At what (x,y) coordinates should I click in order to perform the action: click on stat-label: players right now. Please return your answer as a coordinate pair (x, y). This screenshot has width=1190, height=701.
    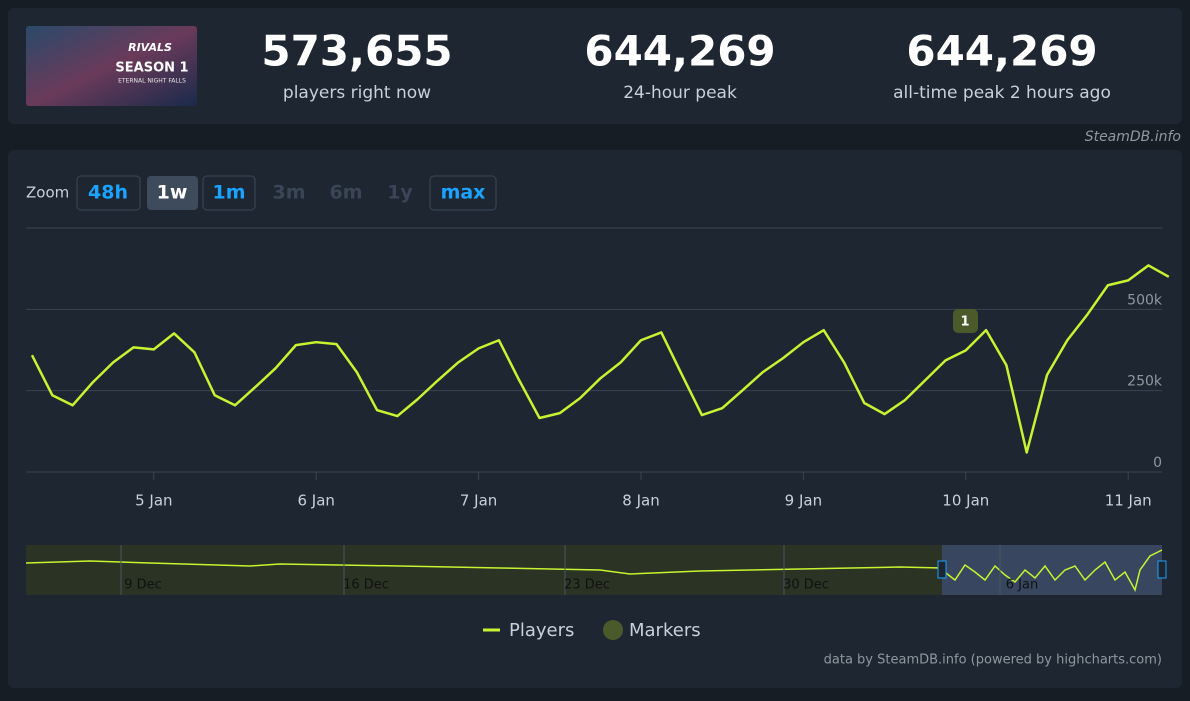
    Looking at the image, I should click on (357, 93).